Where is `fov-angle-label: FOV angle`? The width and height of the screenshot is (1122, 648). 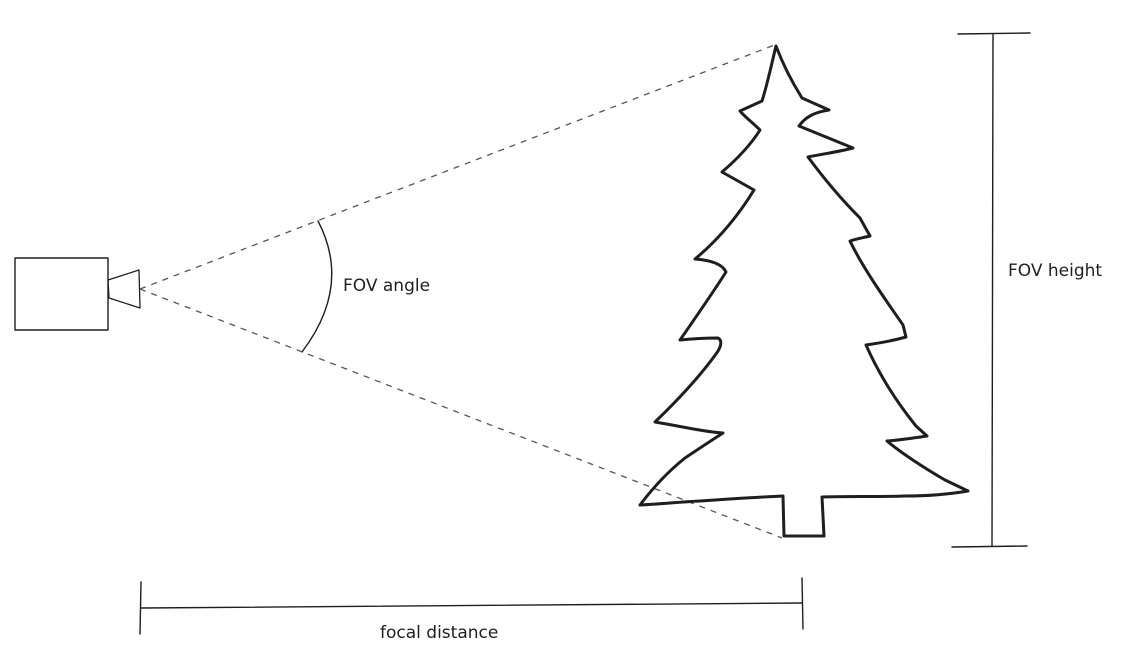 fov-angle-label: FOV angle is located at coordinates (386, 286).